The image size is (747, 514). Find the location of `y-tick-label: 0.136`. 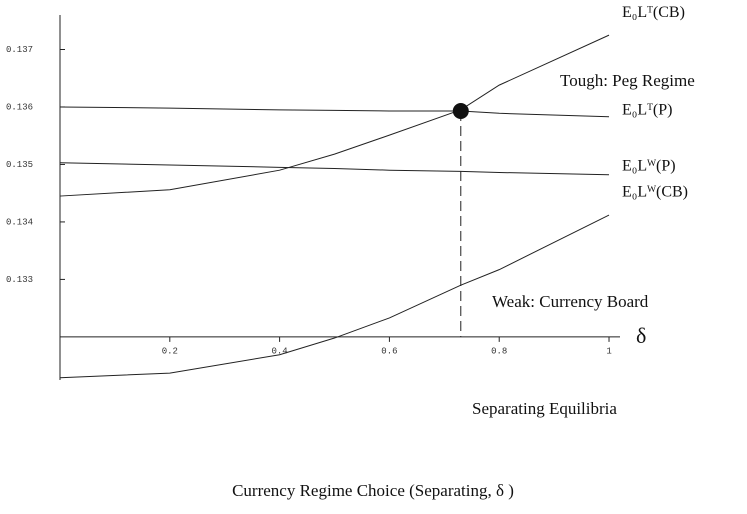

y-tick-label: 0.136 is located at coordinates (19, 107).